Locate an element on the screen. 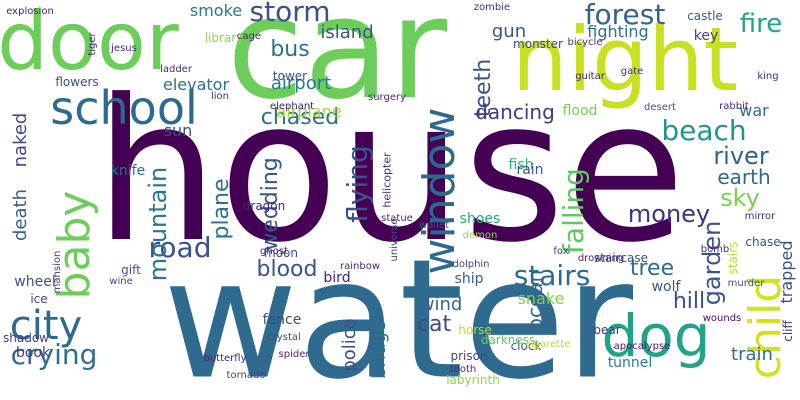 The height and width of the screenshot is (400, 800). cloud-word: plane is located at coordinates (221, 209).